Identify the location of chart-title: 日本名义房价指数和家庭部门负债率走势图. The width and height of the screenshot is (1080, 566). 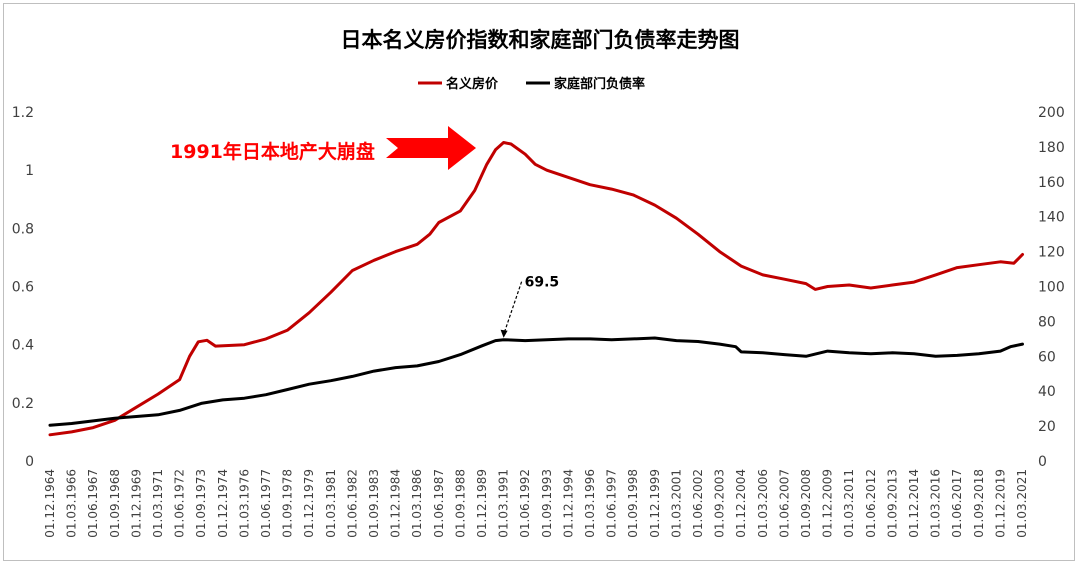
(540, 40).